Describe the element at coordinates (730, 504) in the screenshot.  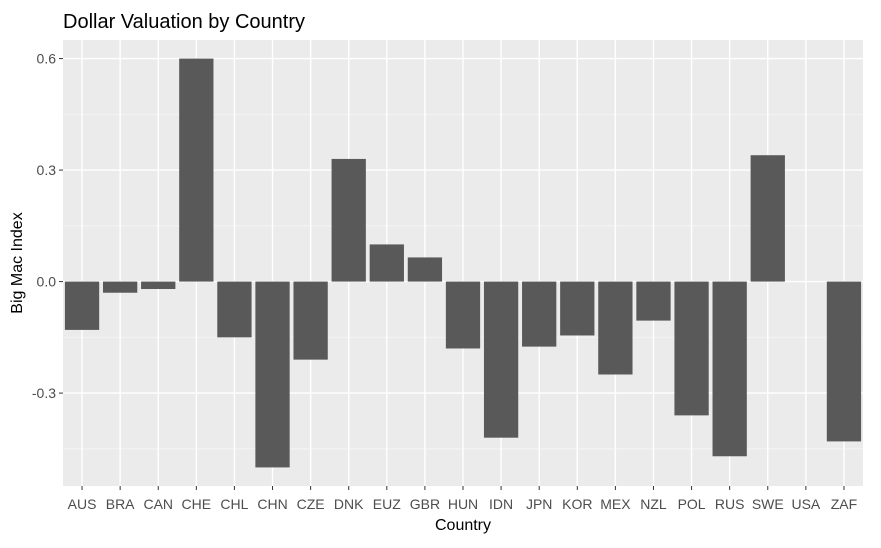
I see `x-tick-label-rus: RUS` at that location.